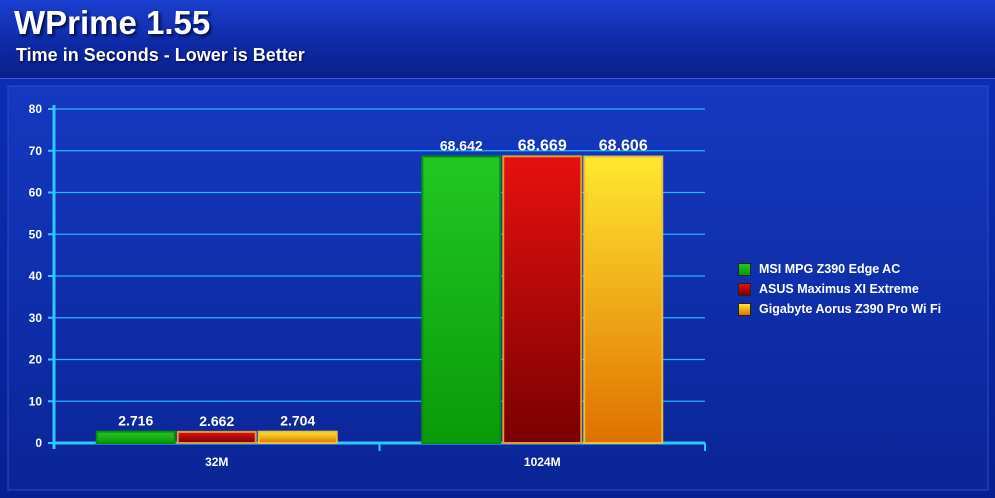  What do you see at coordinates (36, 234) in the screenshot?
I see `y-tick-label: 50` at bounding box center [36, 234].